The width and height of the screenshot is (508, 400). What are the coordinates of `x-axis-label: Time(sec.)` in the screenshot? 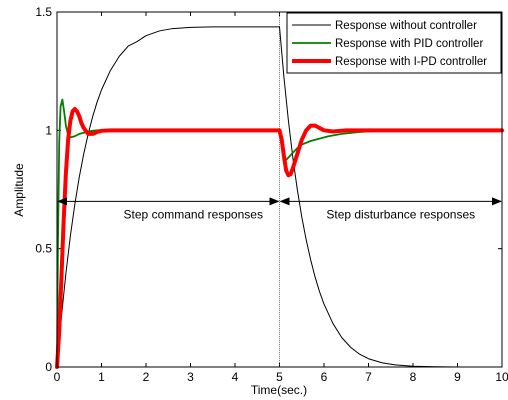 It's located at (279, 390).